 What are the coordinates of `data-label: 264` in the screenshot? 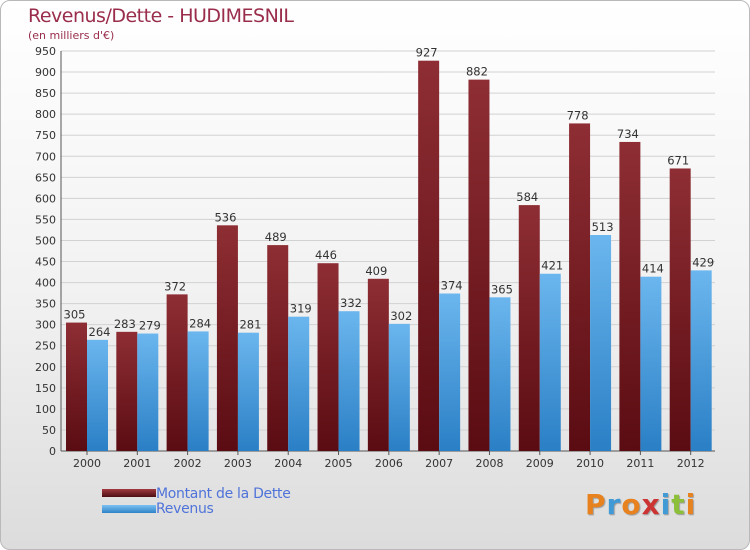 It's located at (100, 332).